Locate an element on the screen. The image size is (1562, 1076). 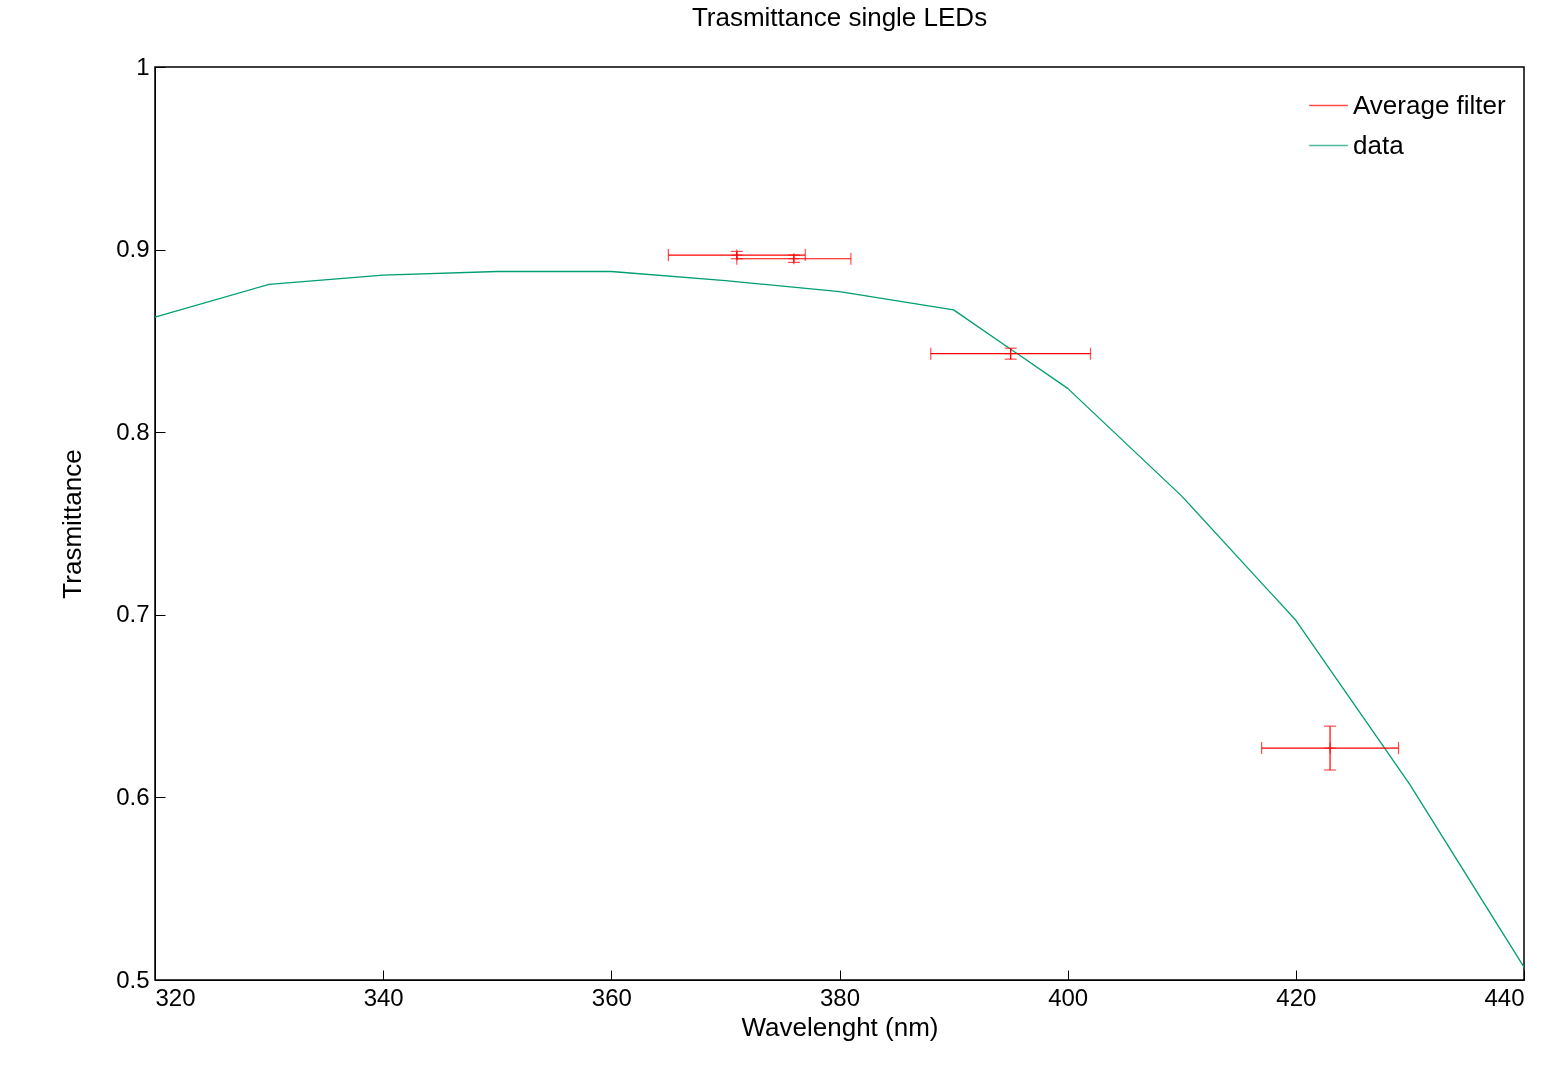
legend-label: Average filter is located at coordinates (1430, 104).